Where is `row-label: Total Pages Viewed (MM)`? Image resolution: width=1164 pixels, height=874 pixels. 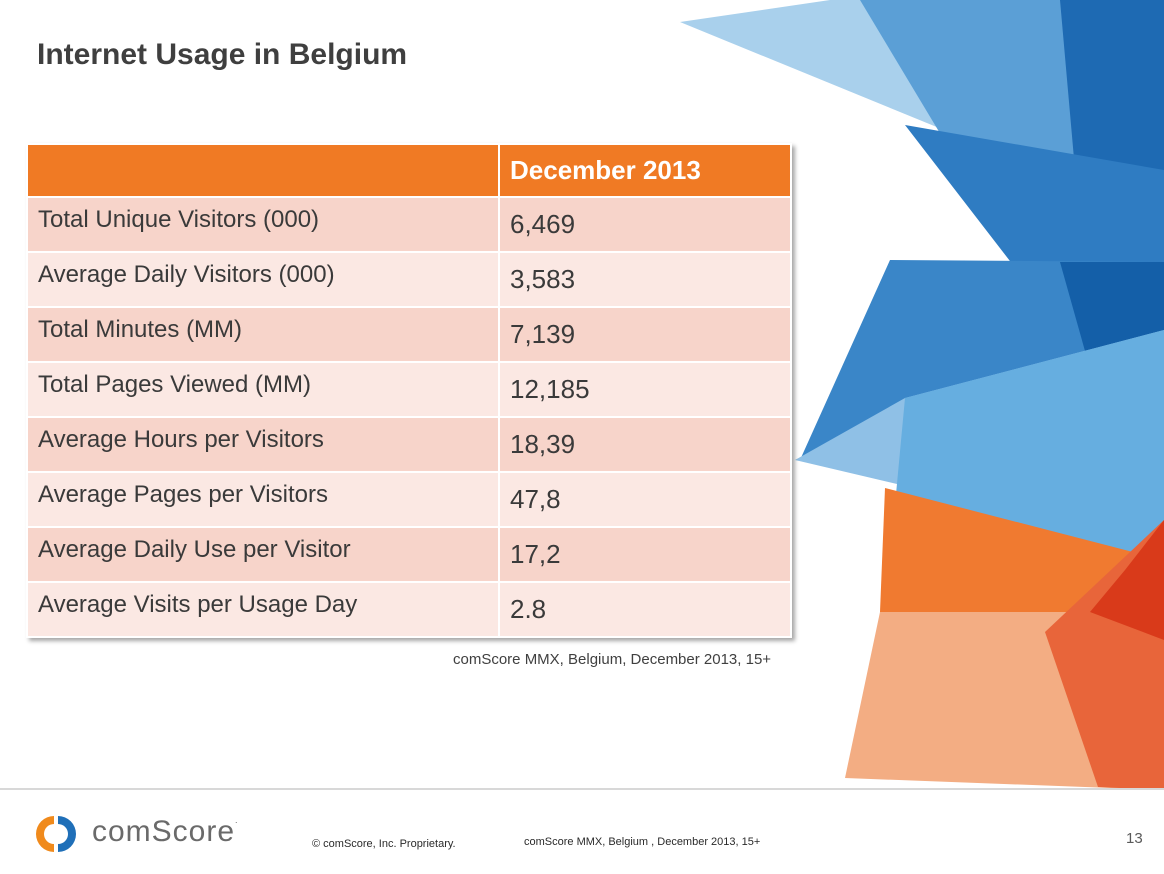
row-label: Total Pages Viewed (MM) is located at coordinates (263, 389).